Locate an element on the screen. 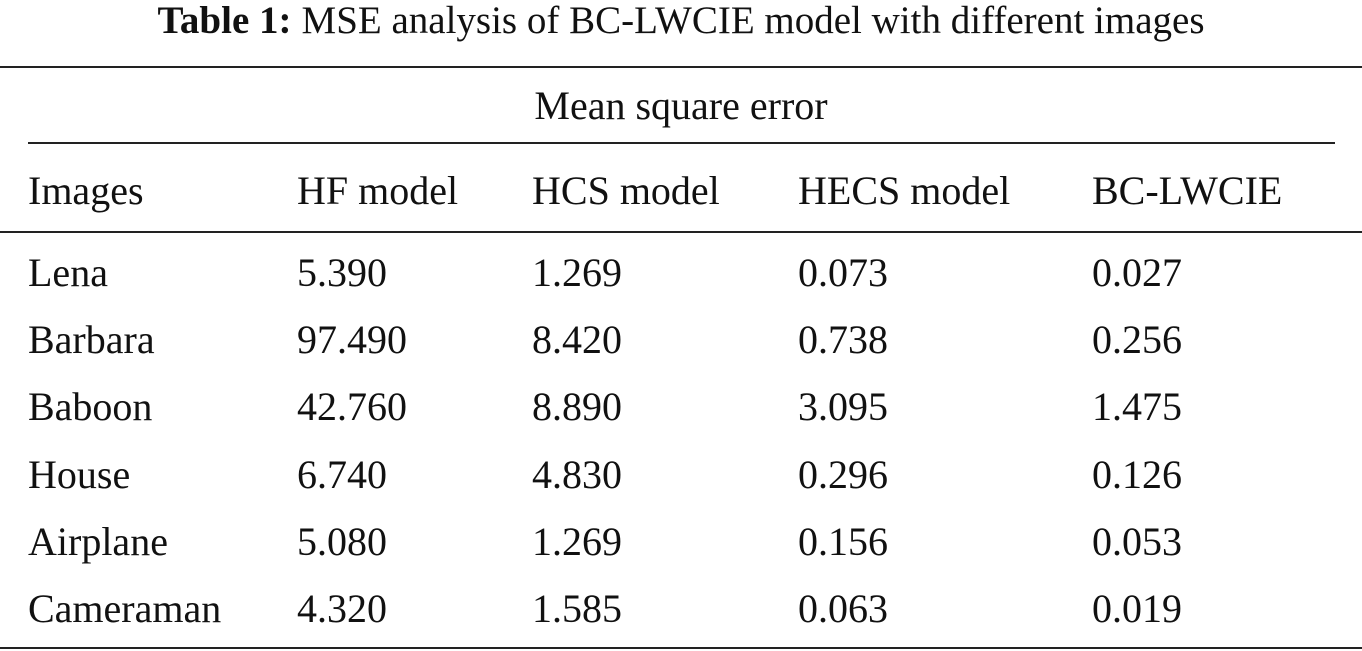 The image size is (1362, 651). column-header: HCS model is located at coordinates (626, 190).